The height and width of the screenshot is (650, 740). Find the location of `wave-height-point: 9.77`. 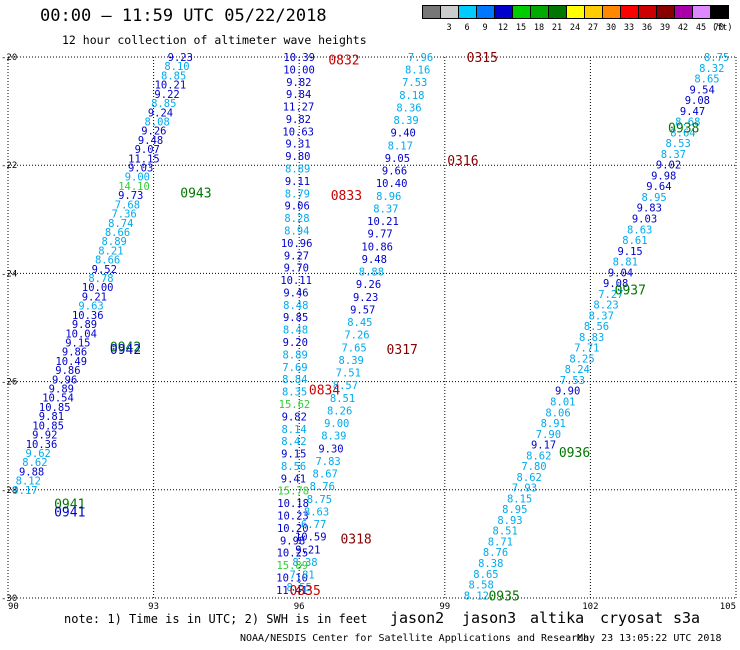

wave-height-point: 9.77 is located at coordinates (379, 235).